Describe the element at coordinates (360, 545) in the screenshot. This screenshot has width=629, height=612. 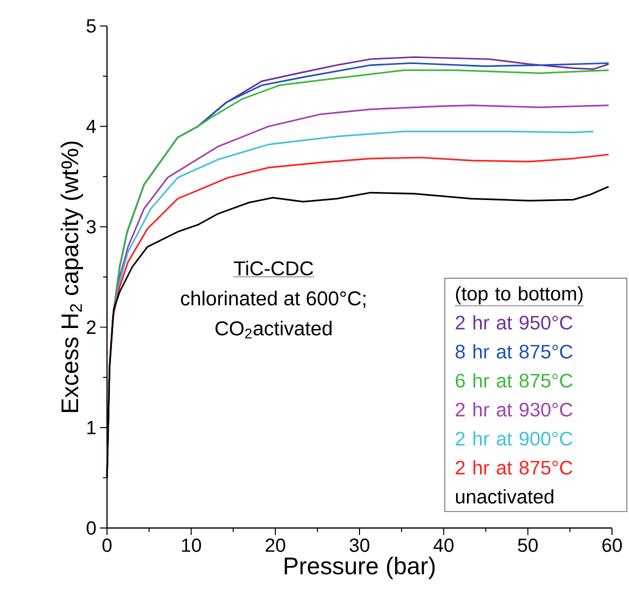
I see `x-tick-label: 30` at that location.